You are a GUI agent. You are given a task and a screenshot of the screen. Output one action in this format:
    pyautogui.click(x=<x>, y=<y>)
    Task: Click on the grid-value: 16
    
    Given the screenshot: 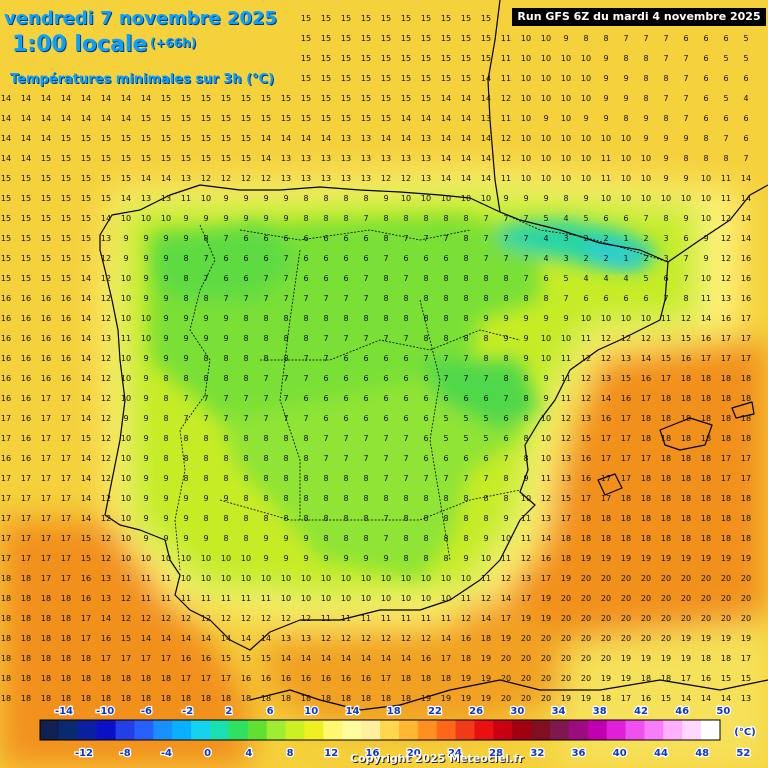 What is the action you would take?
    pyautogui.click(x=746, y=278)
    